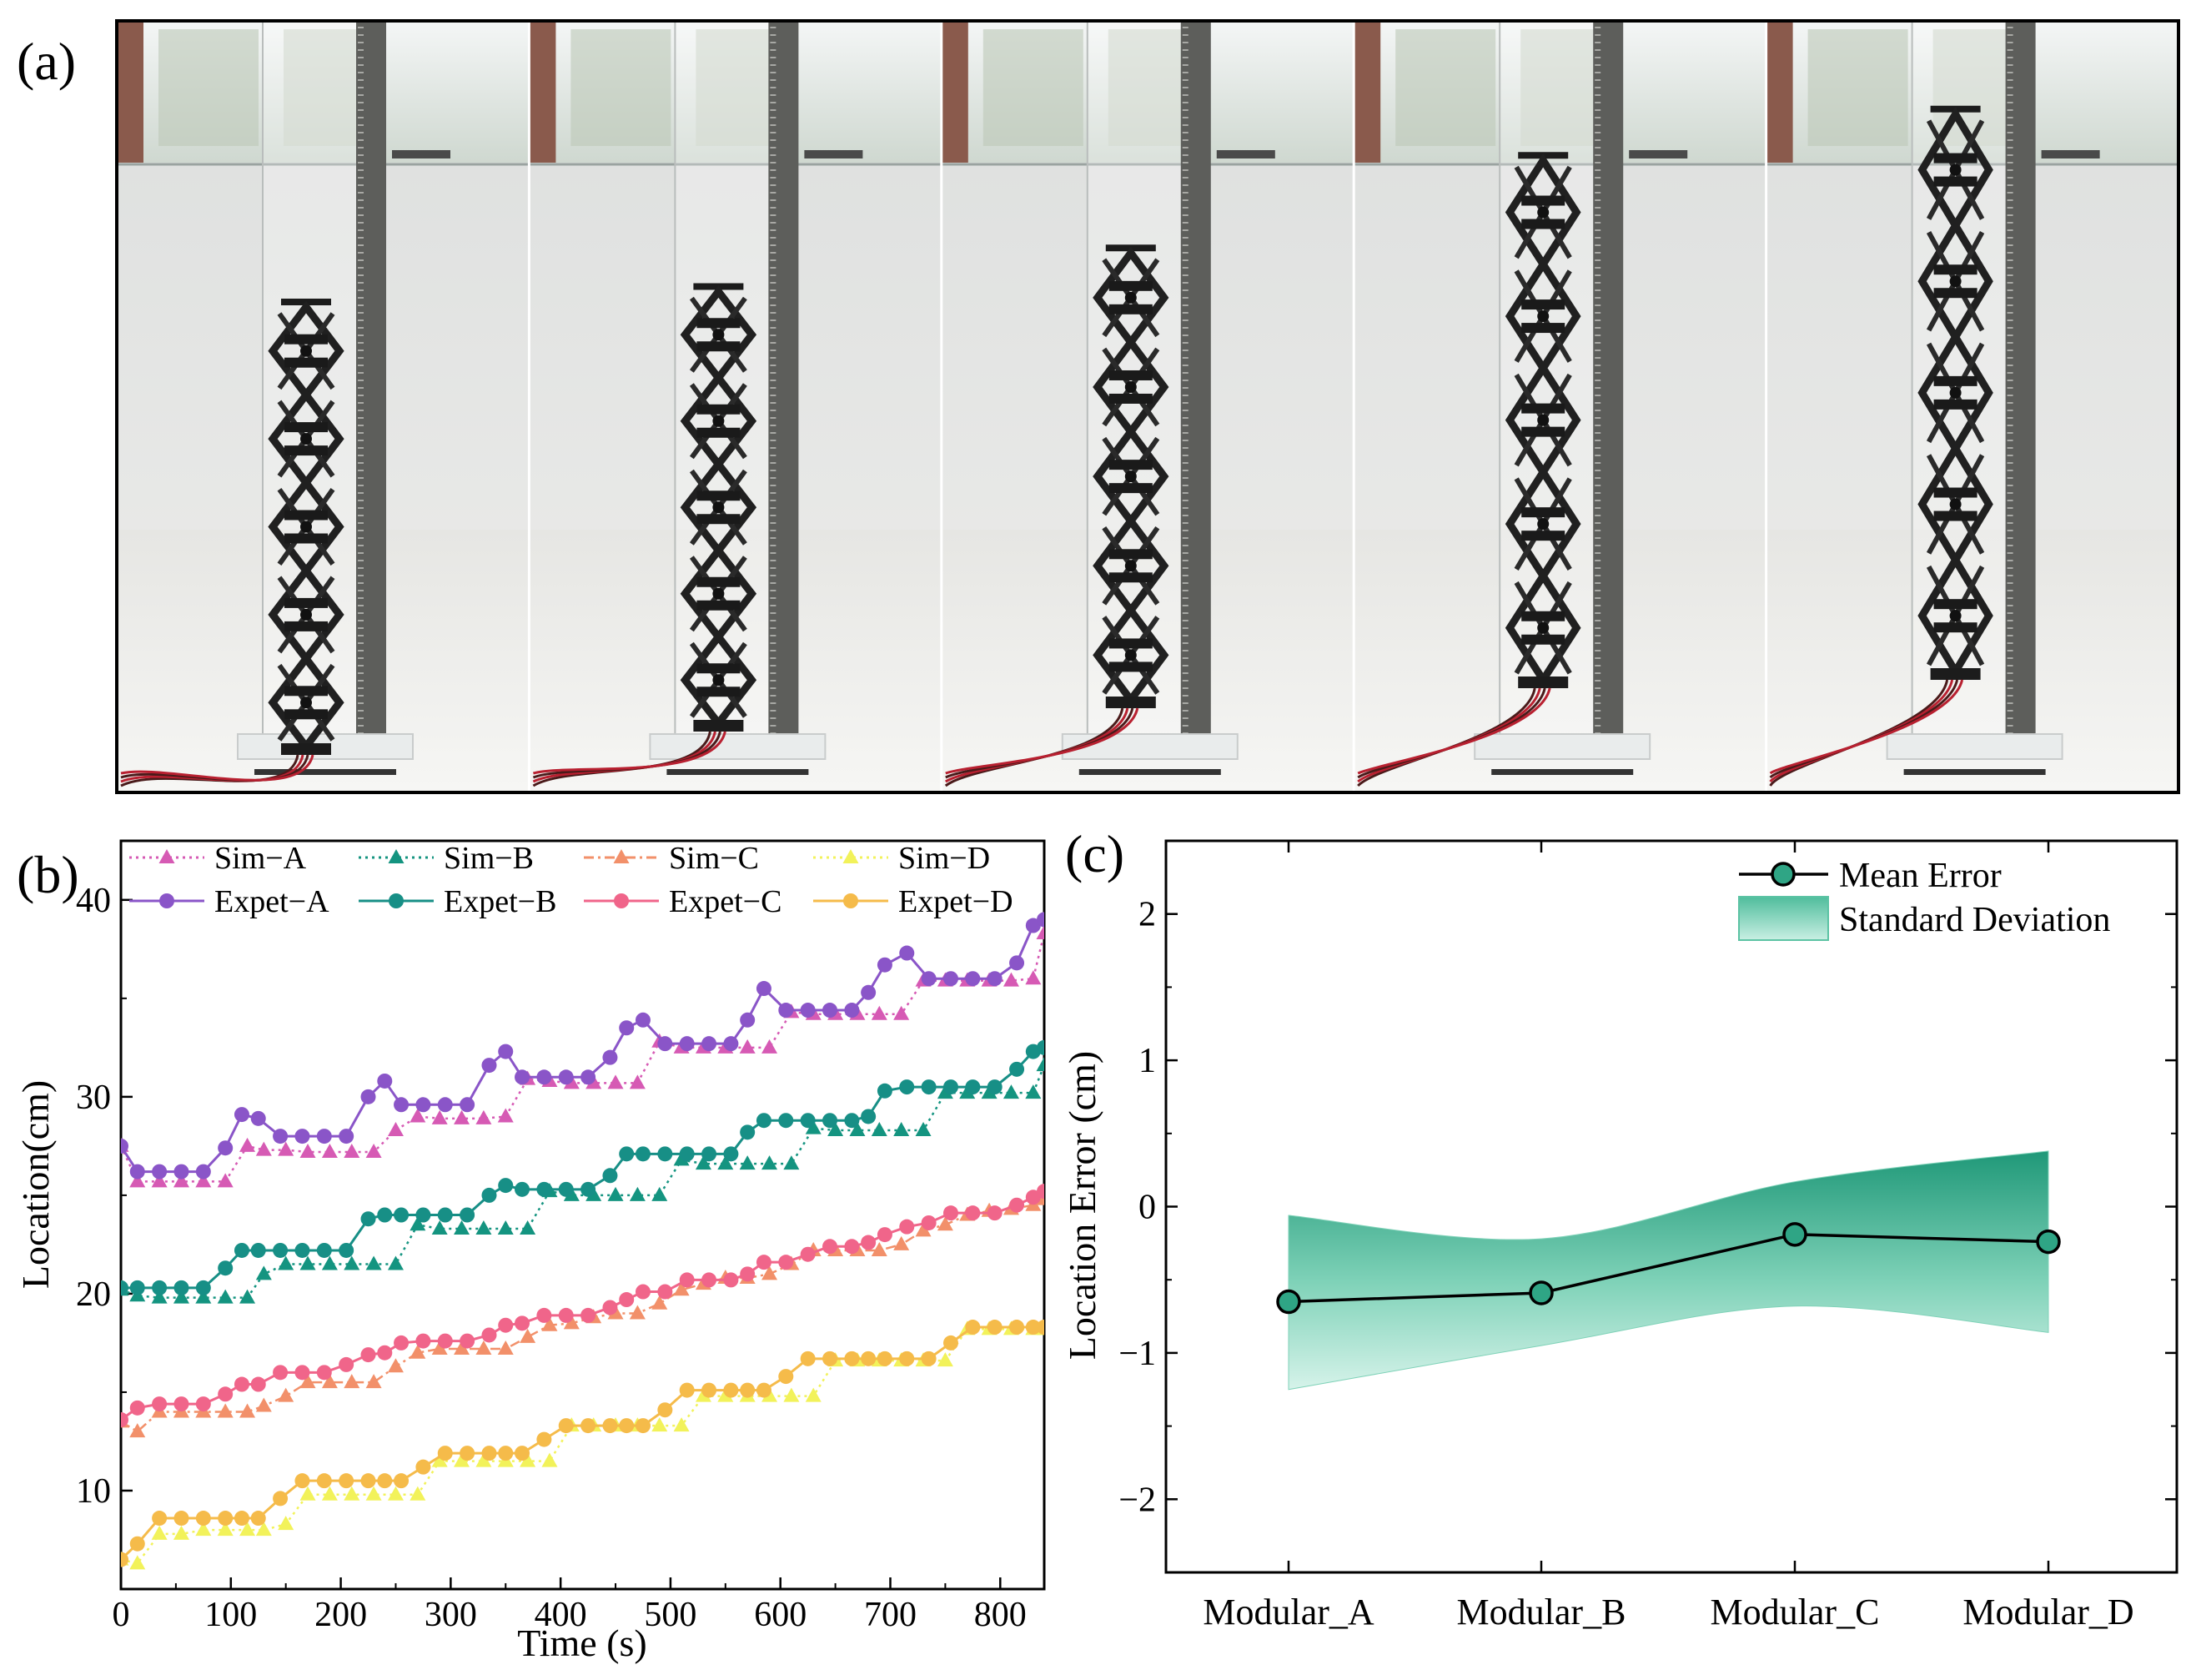  What do you see at coordinates (2047, 1612) in the screenshot?
I see `x-tick-label: Modular_D` at bounding box center [2047, 1612].